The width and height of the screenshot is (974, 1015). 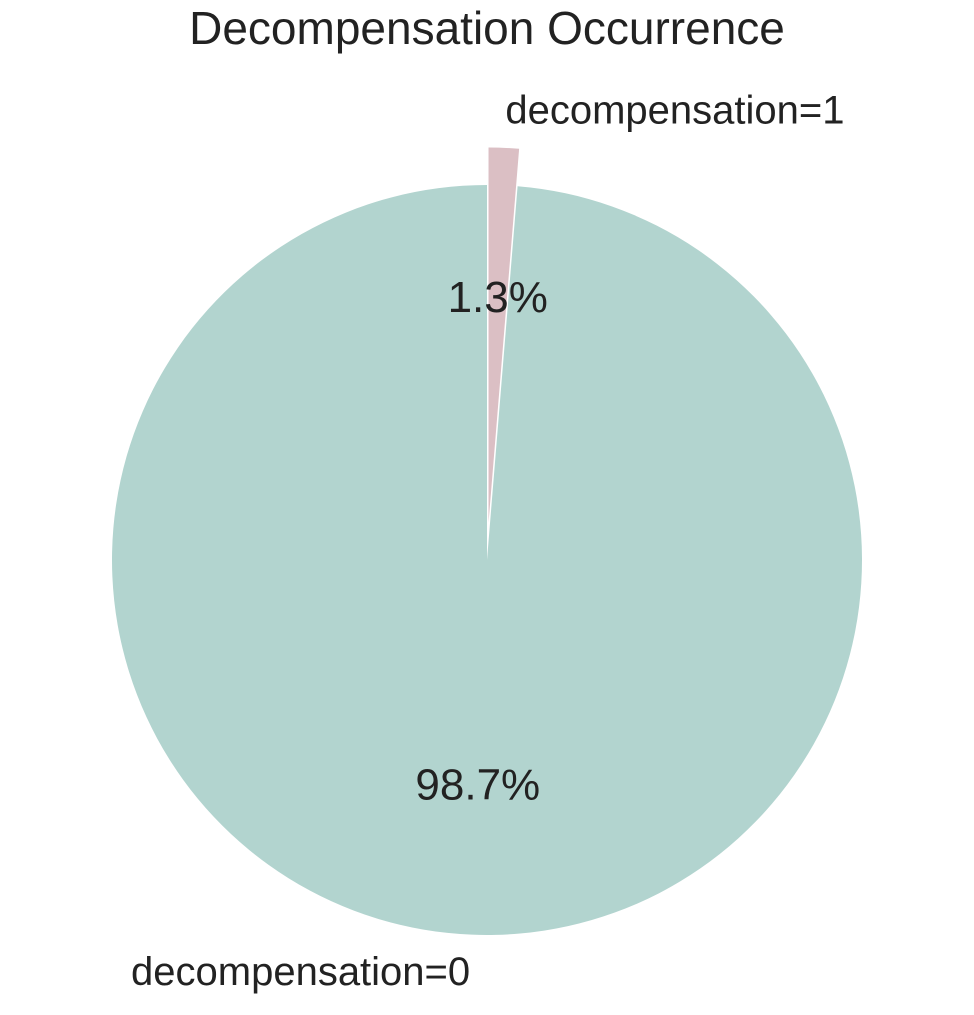 I want to click on pie-category-label-0: decompensation=0, so click(x=300, y=972).